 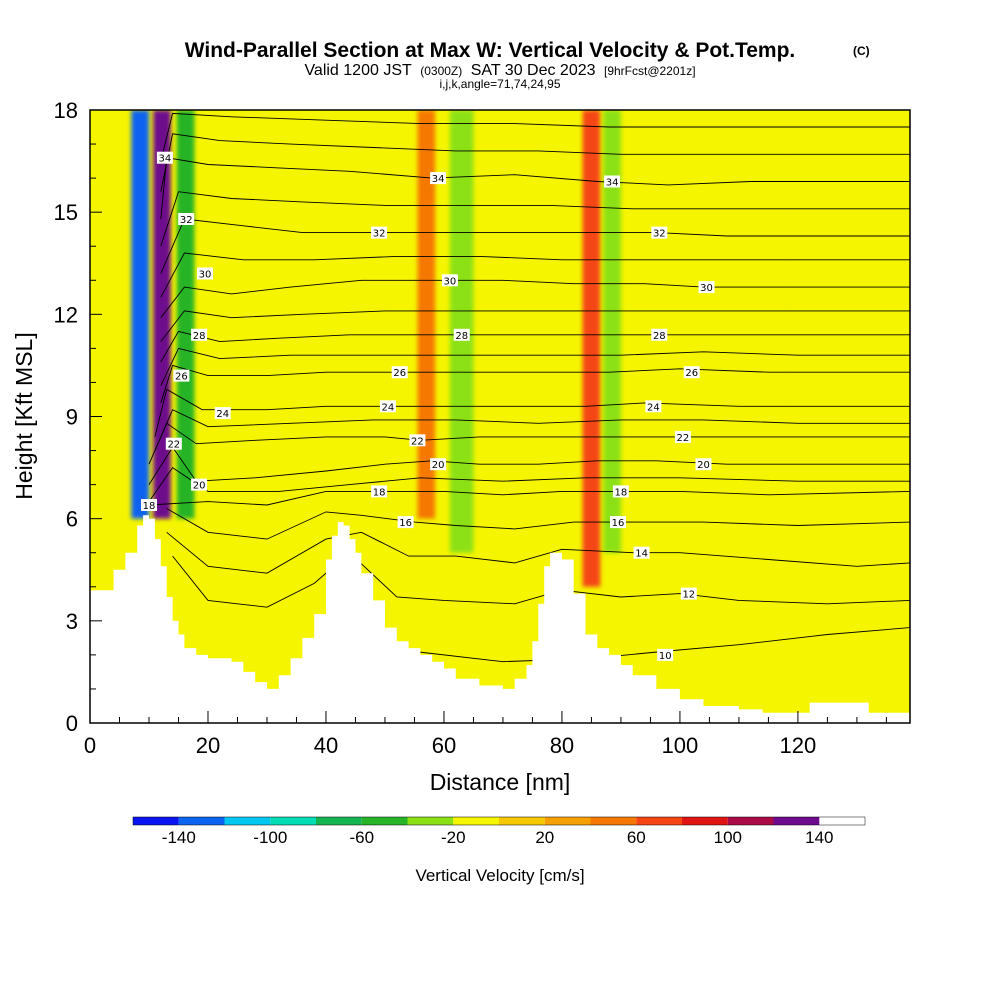 What do you see at coordinates (90, 745) in the screenshot?
I see `x-tick-label: 0` at bounding box center [90, 745].